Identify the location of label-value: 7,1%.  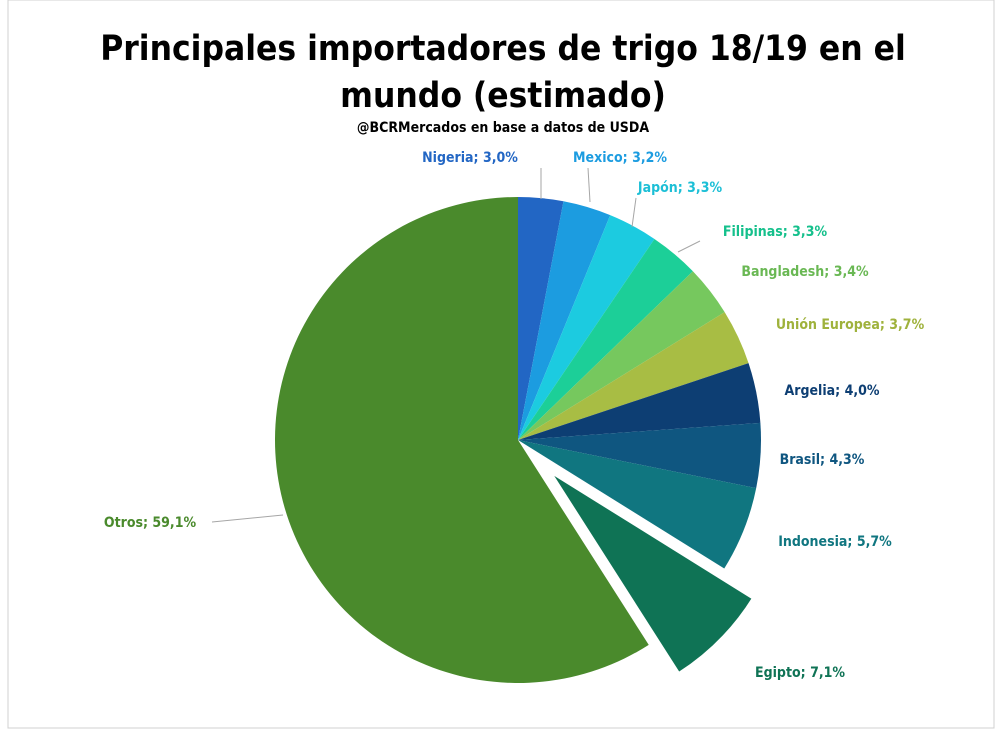
(827, 673).